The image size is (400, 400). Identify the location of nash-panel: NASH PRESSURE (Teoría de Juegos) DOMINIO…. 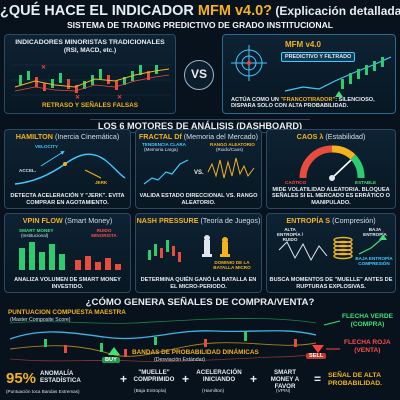
(198, 253).